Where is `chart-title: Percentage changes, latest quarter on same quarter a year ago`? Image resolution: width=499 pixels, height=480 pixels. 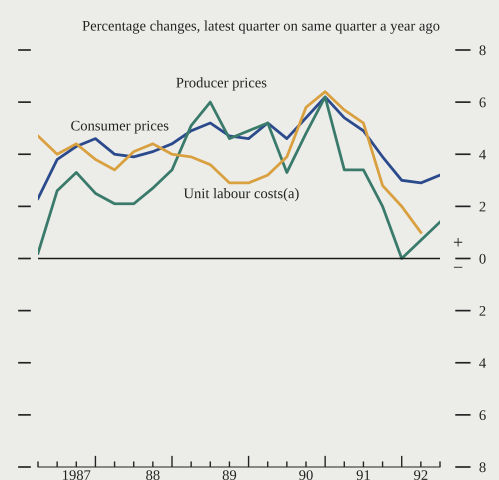
chart-title: Percentage changes, latest quarter on same quarter a year ago is located at coordinates (261, 27).